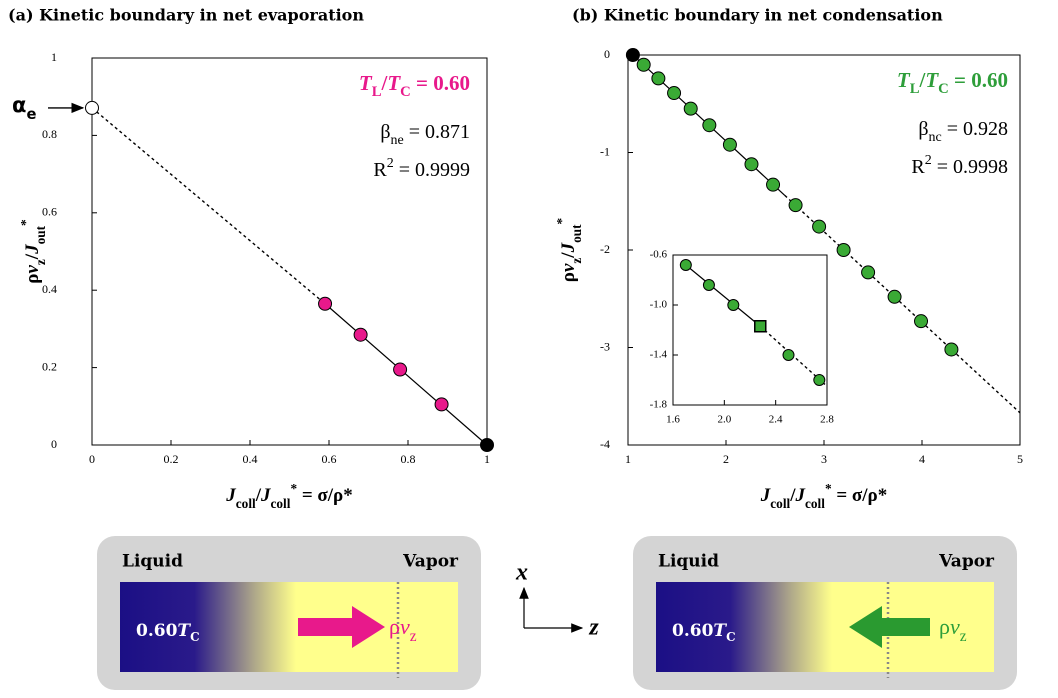 Image resolution: width=1058 pixels, height=698 pixels. I want to click on y-axis-label: ρvz/Jout*, so click(33, 251).